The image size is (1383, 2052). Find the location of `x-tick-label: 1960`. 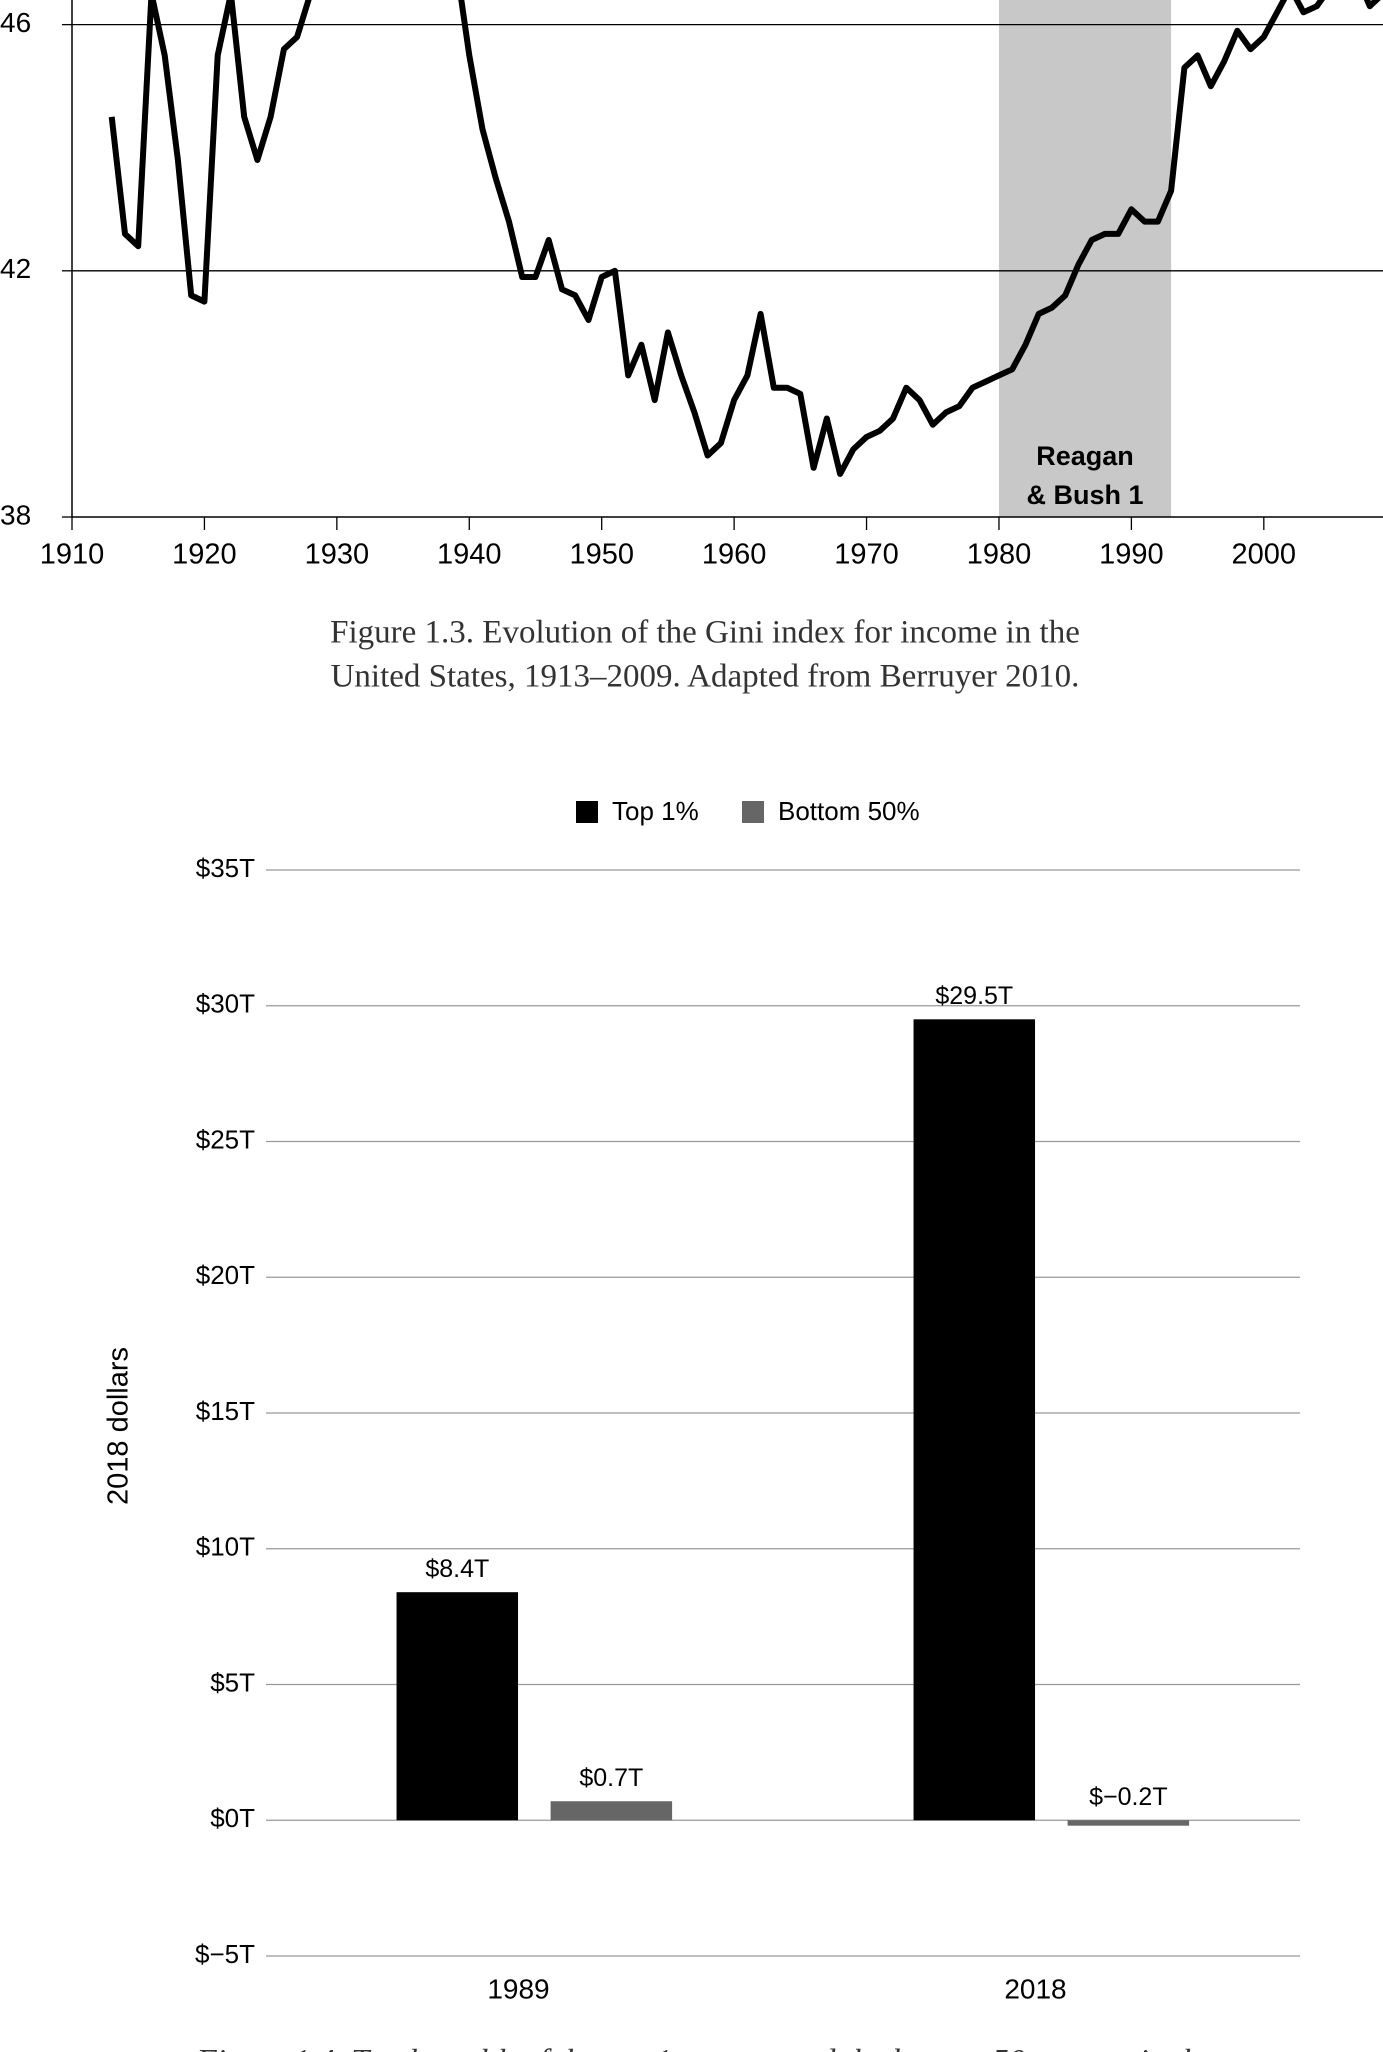

x-tick-label: 1960 is located at coordinates (734, 555).